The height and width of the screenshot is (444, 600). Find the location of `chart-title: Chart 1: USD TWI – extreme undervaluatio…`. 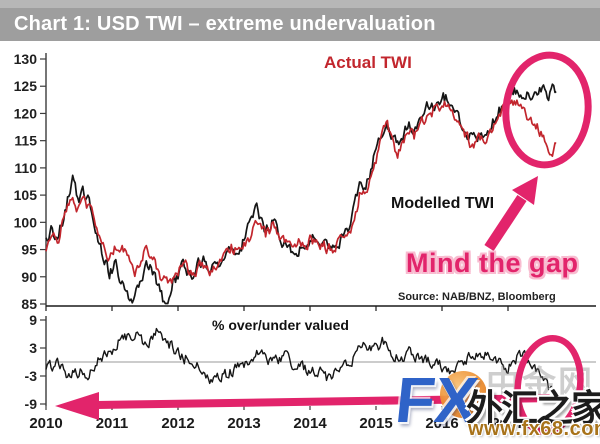

chart-title: Chart 1: USD TWI – extreme undervaluatio… is located at coordinates (225, 24).